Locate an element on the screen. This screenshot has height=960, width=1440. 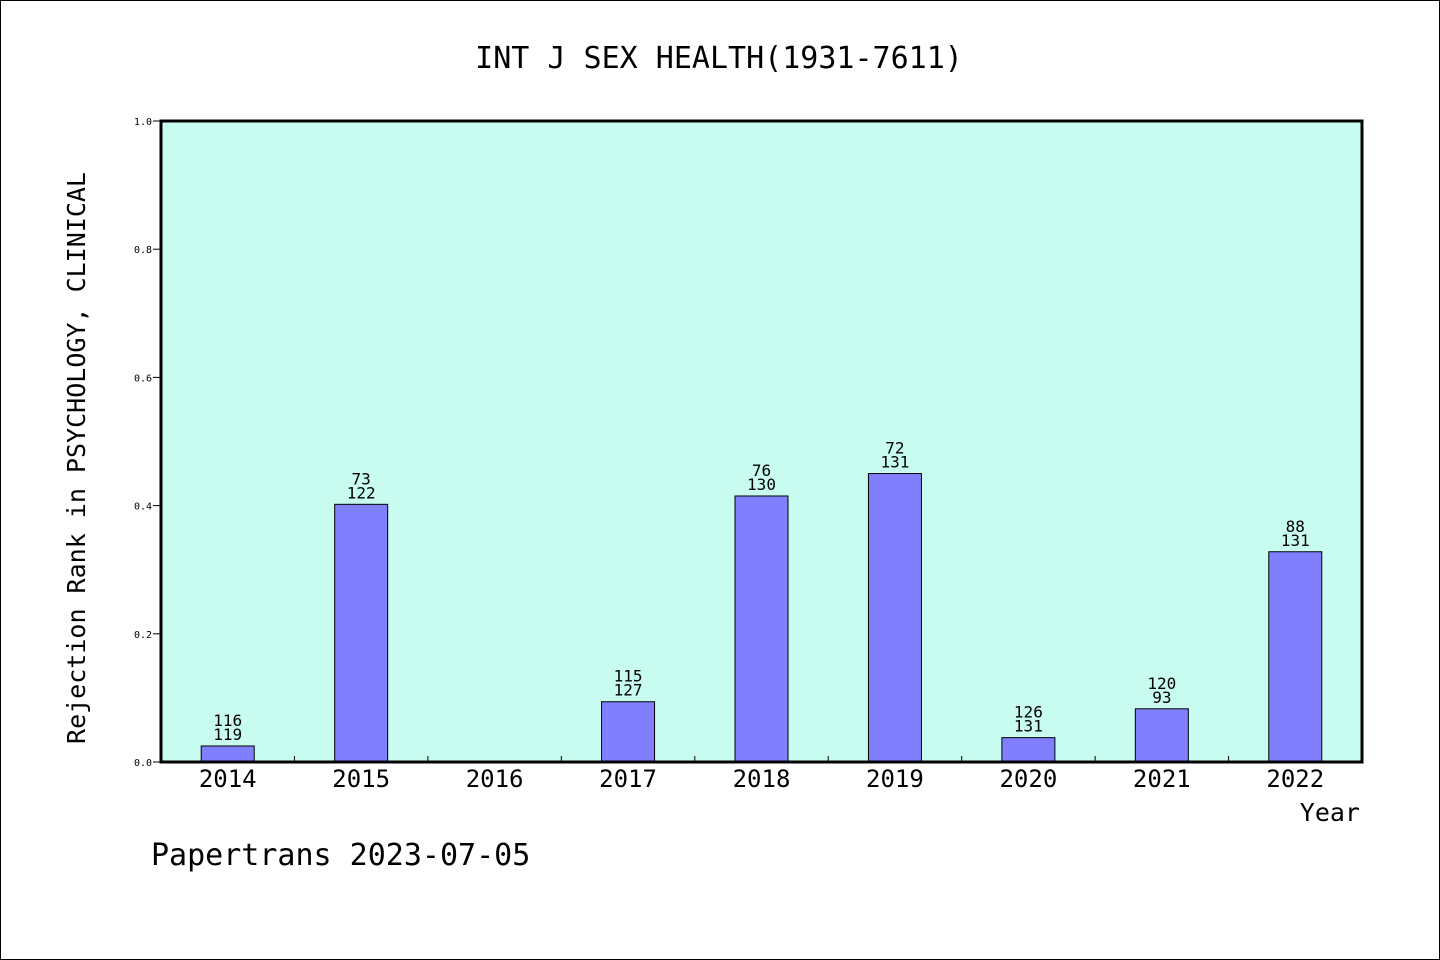
bar-rank-label: 116 is located at coordinates (227, 720).